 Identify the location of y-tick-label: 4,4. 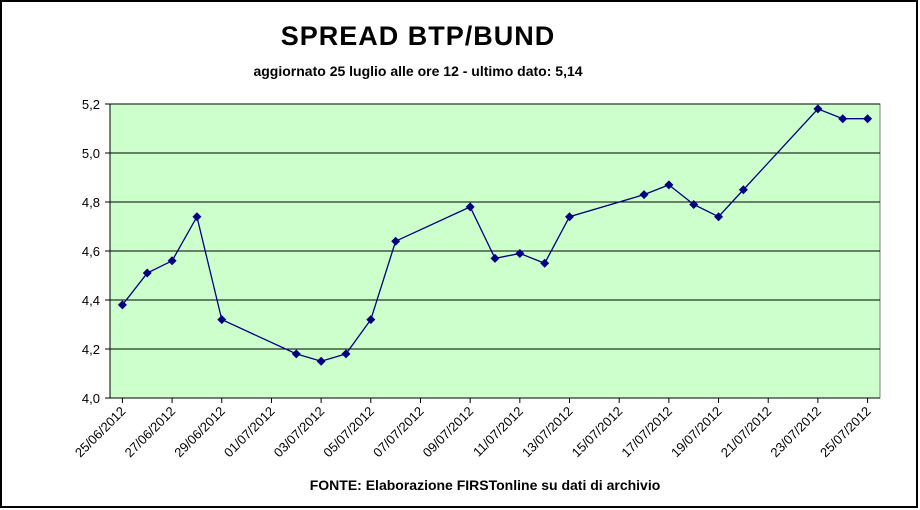
(91, 300).